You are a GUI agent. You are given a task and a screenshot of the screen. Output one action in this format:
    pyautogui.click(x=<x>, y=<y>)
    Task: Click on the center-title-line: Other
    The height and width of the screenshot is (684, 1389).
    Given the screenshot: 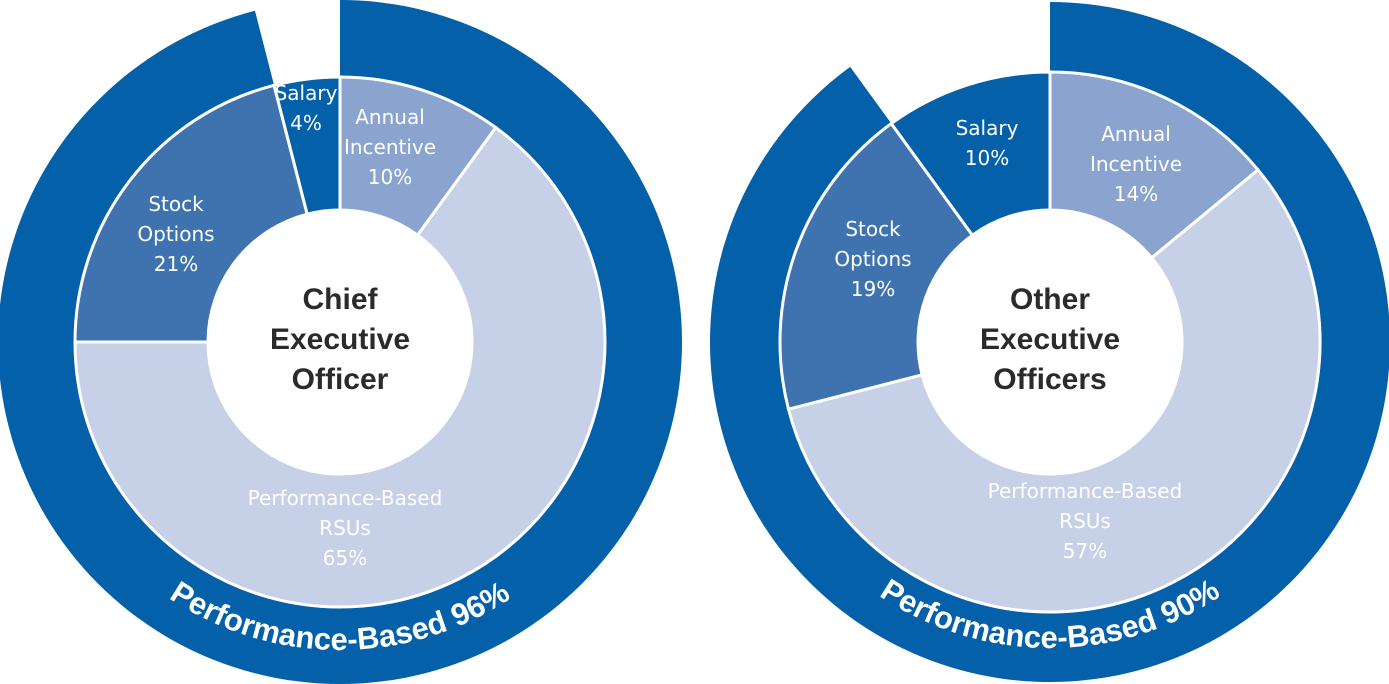 What is the action you would take?
    pyautogui.click(x=1050, y=299)
    